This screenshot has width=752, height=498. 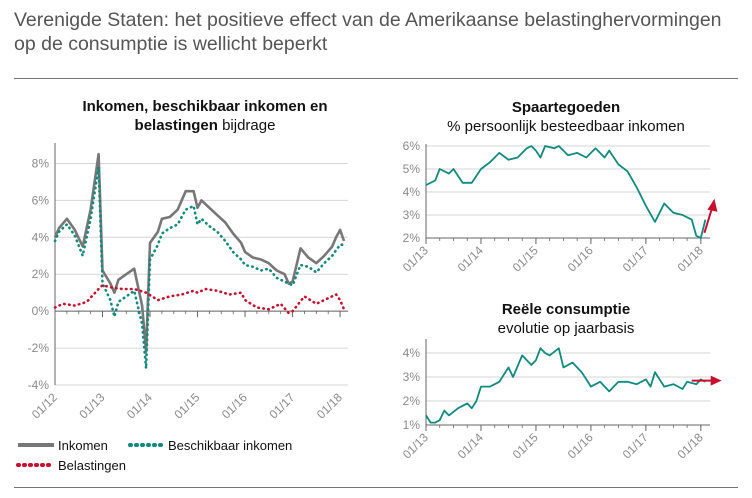 I want to click on savings-x-tick-label: 01/15, so click(x=525, y=258).